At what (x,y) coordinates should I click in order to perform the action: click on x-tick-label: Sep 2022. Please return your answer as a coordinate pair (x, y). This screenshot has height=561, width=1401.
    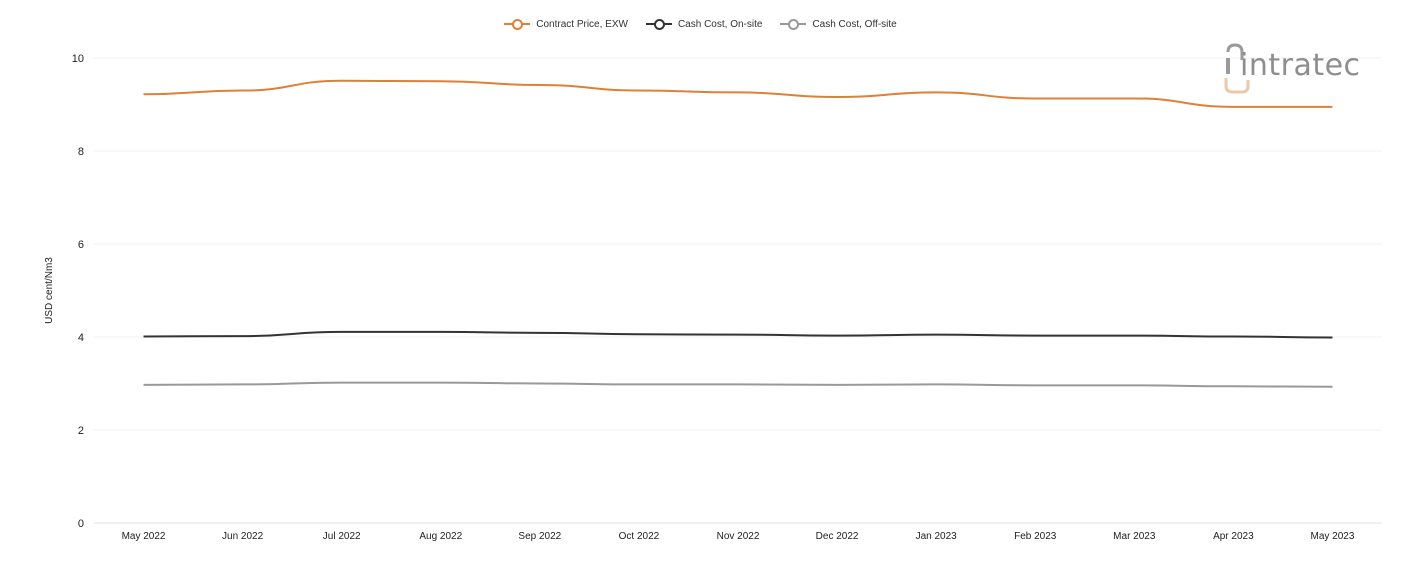
    Looking at the image, I should click on (539, 536).